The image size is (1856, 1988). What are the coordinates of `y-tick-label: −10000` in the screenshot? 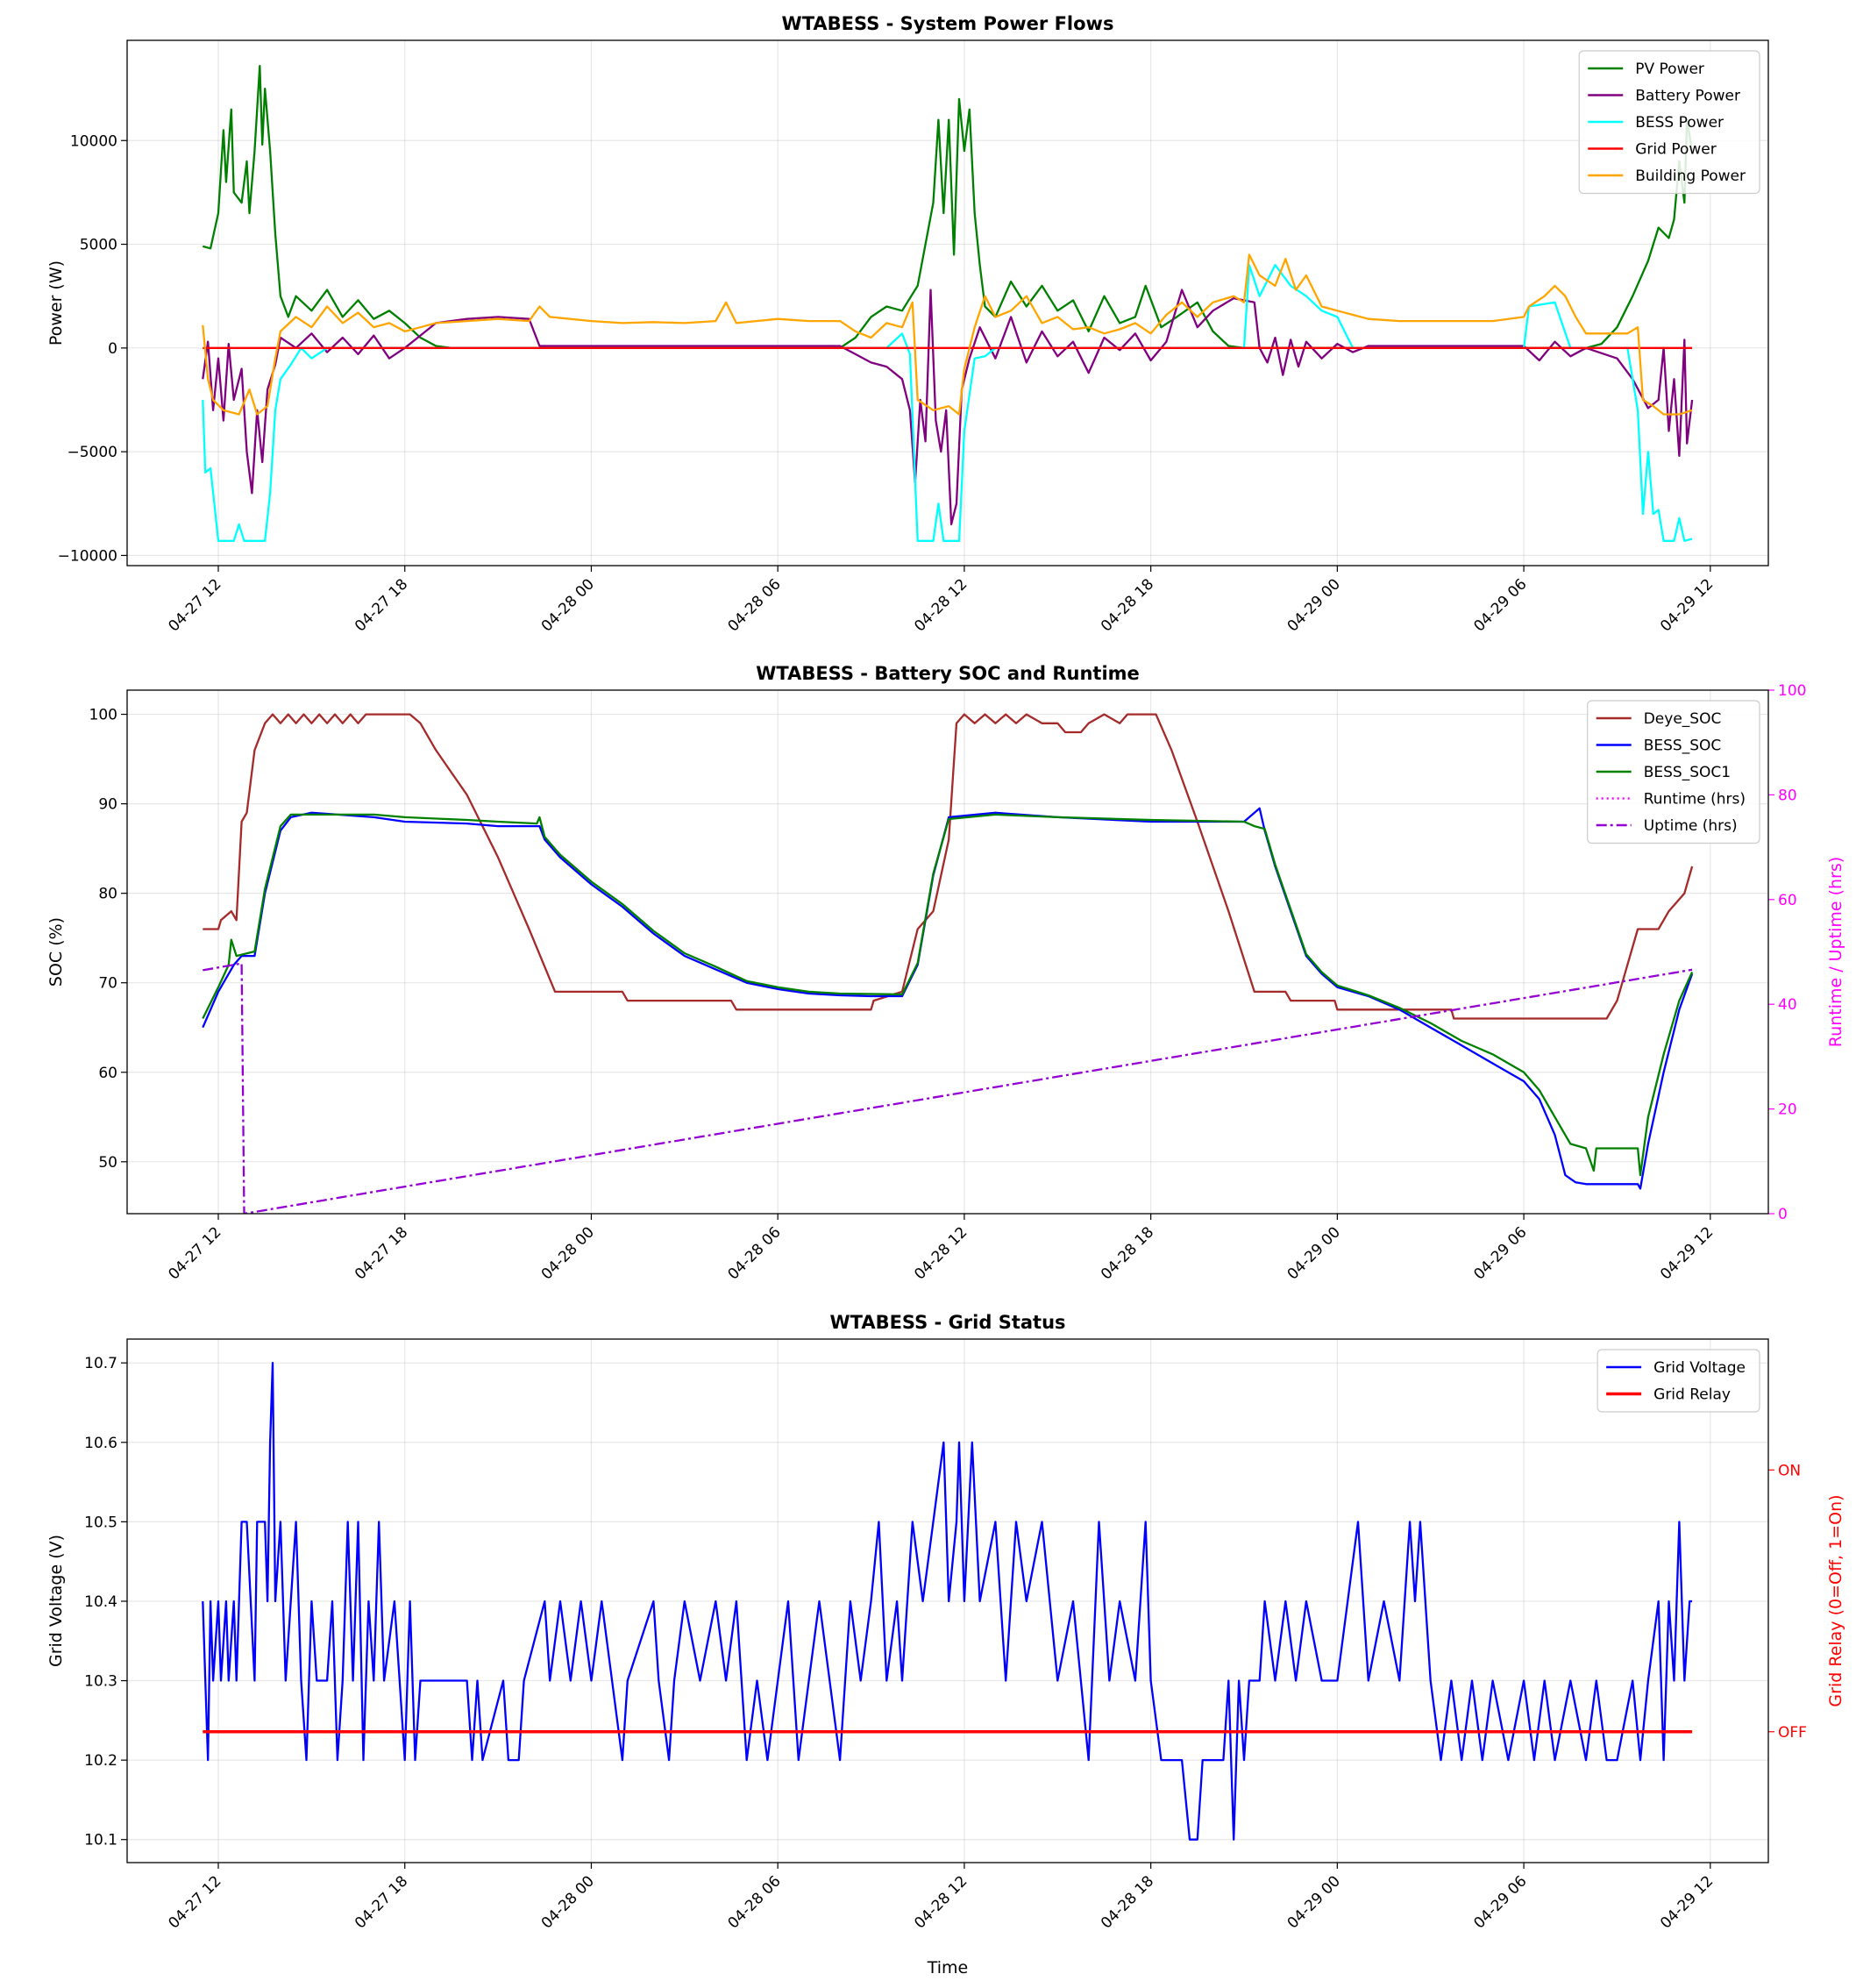 It's located at (87, 556).